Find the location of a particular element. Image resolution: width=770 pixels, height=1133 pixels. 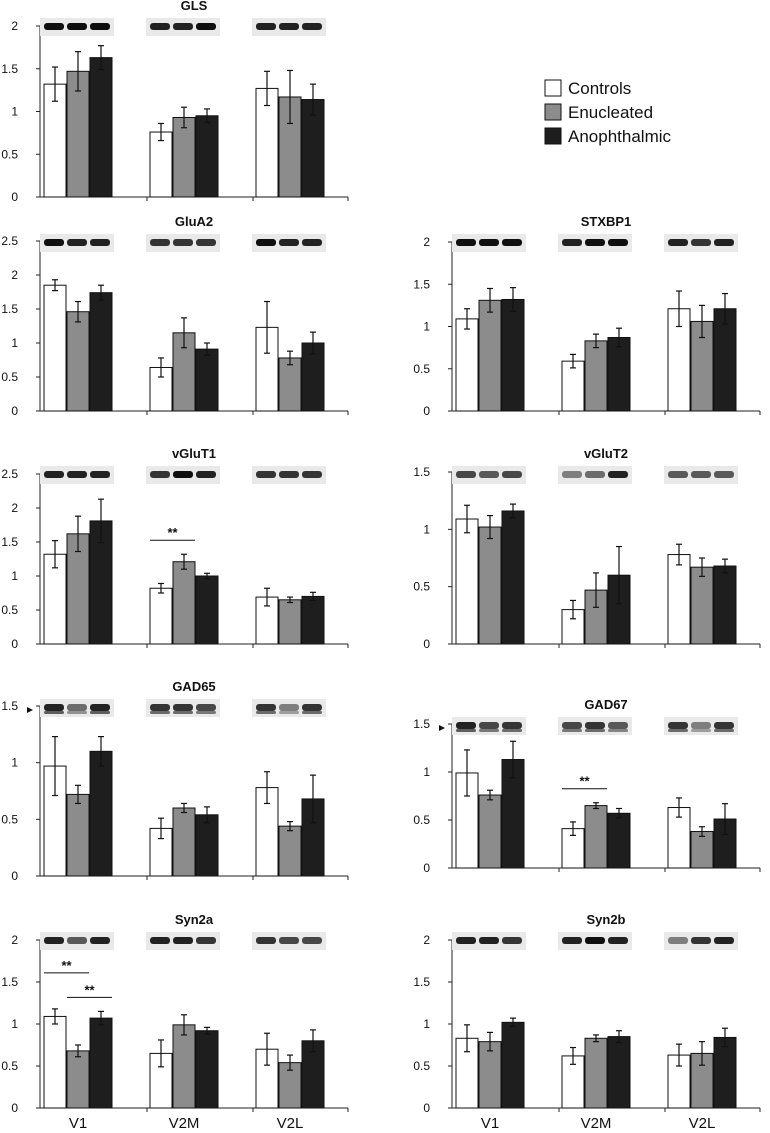

legend-label: Enucleated is located at coordinates (610, 112).